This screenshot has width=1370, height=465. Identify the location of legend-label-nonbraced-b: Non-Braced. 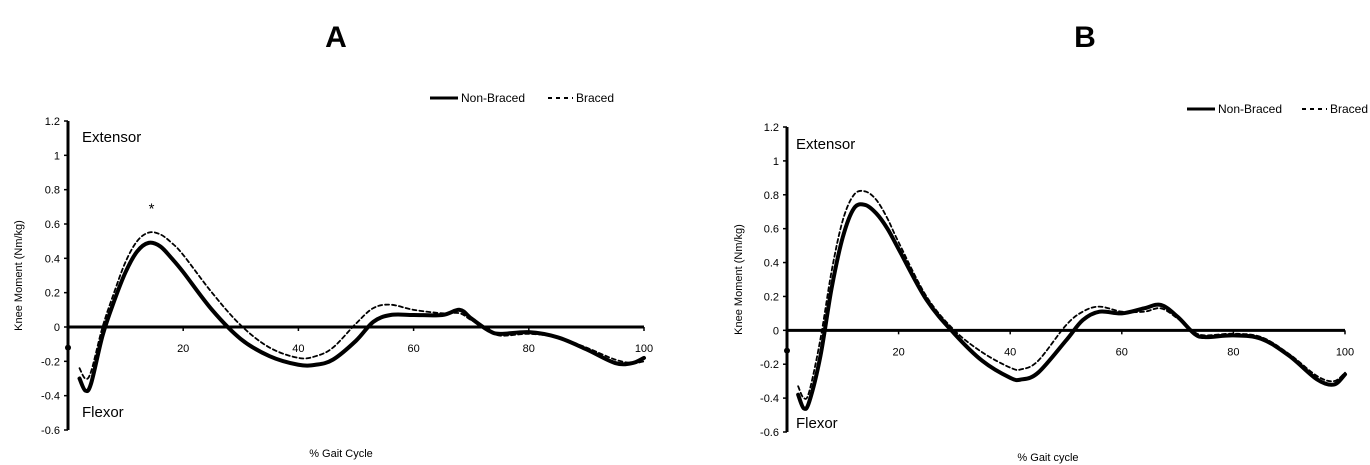
(1250, 109).